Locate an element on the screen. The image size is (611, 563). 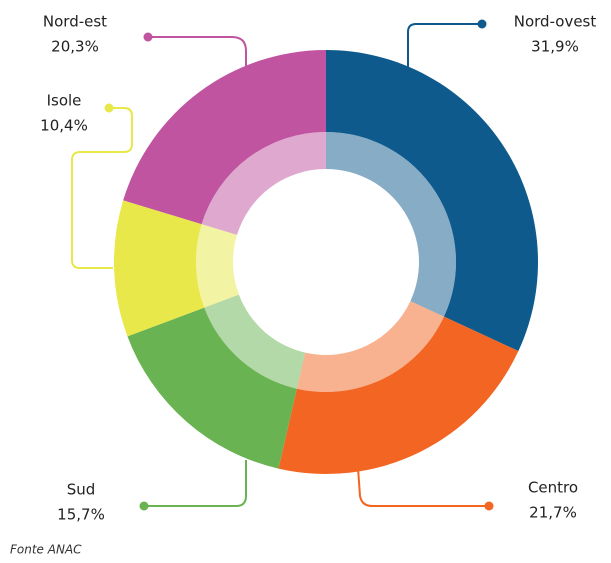
value-label: 21,7% is located at coordinates (553, 513).